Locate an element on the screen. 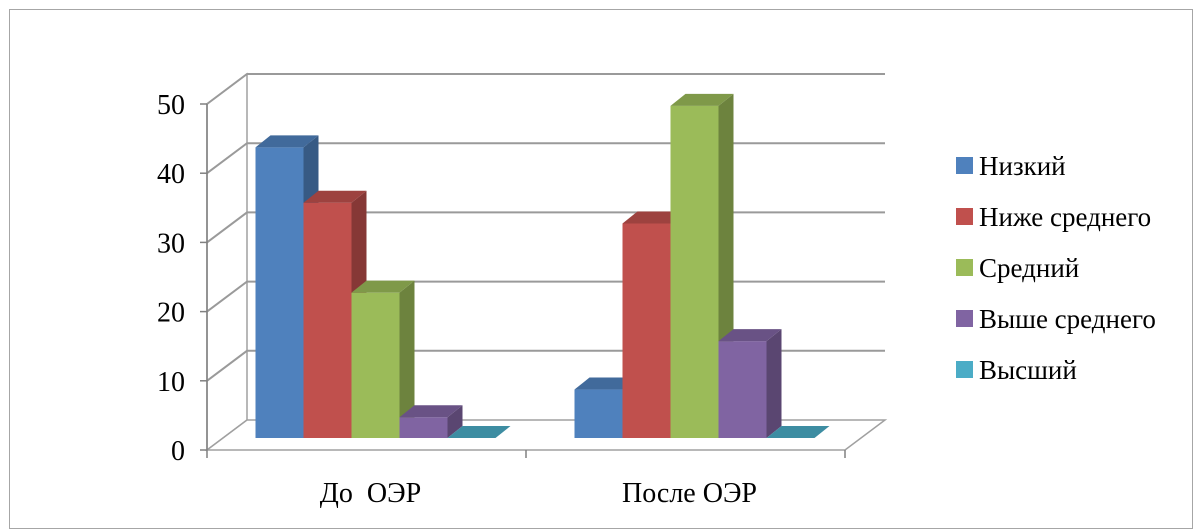  legend-item: Ниже среднего is located at coordinates (1053, 217).